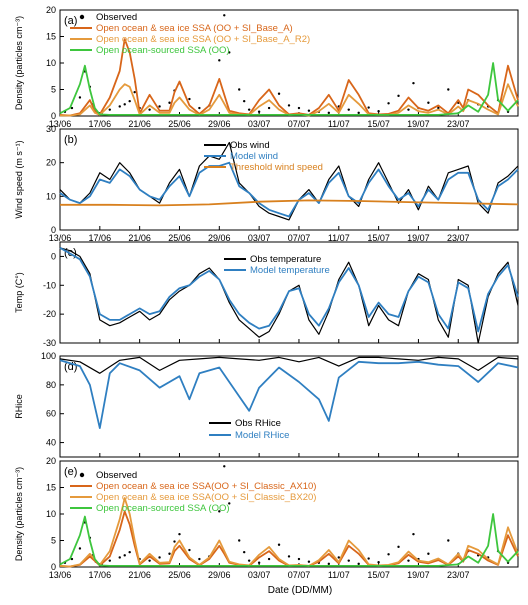  Describe the element at coordinates (276, 167) in the screenshot. I see `legend-label: Threshold wind speed` at that location.